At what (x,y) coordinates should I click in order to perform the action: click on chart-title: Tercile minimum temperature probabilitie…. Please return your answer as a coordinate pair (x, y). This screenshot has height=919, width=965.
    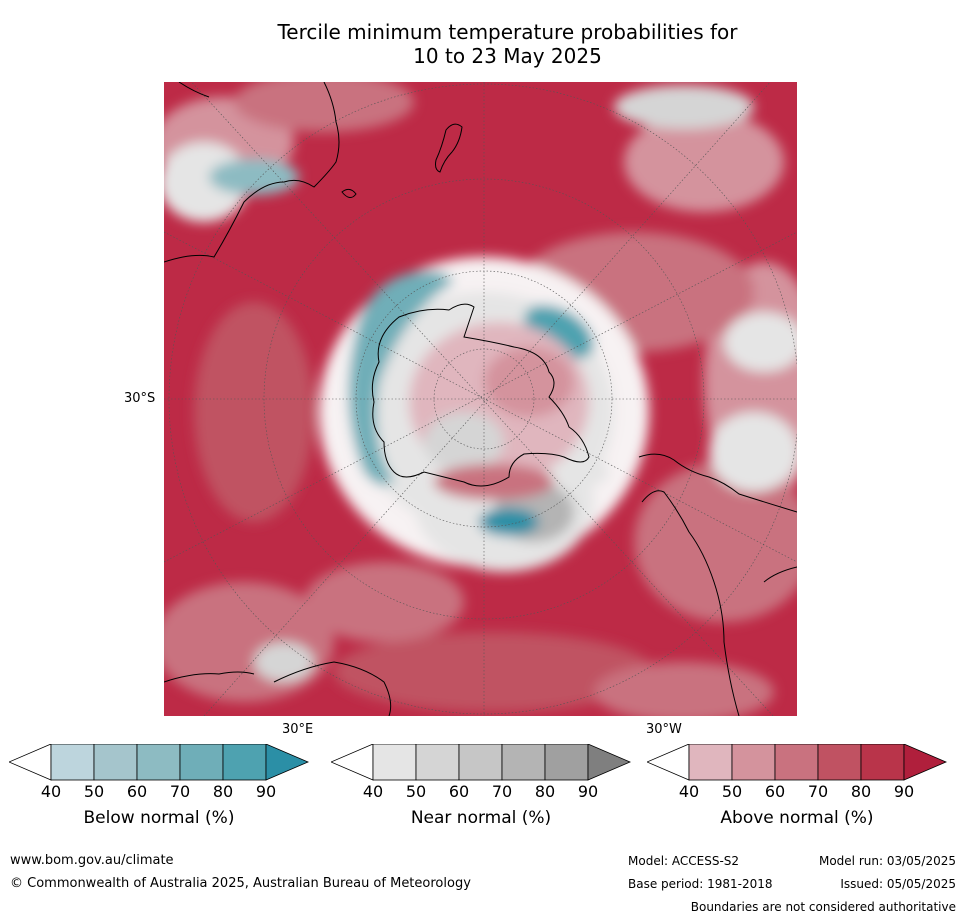
    Looking at the image, I should click on (507, 44).